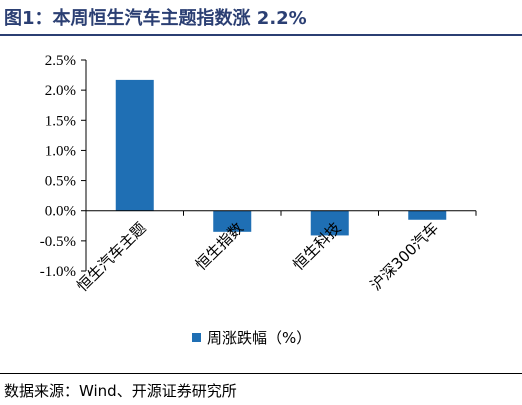 The width and height of the screenshot is (522, 405). What do you see at coordinates (60, 212) in the screenshot?
I see `y-tick-label: 0.0%` at bounding box center [60, 212].